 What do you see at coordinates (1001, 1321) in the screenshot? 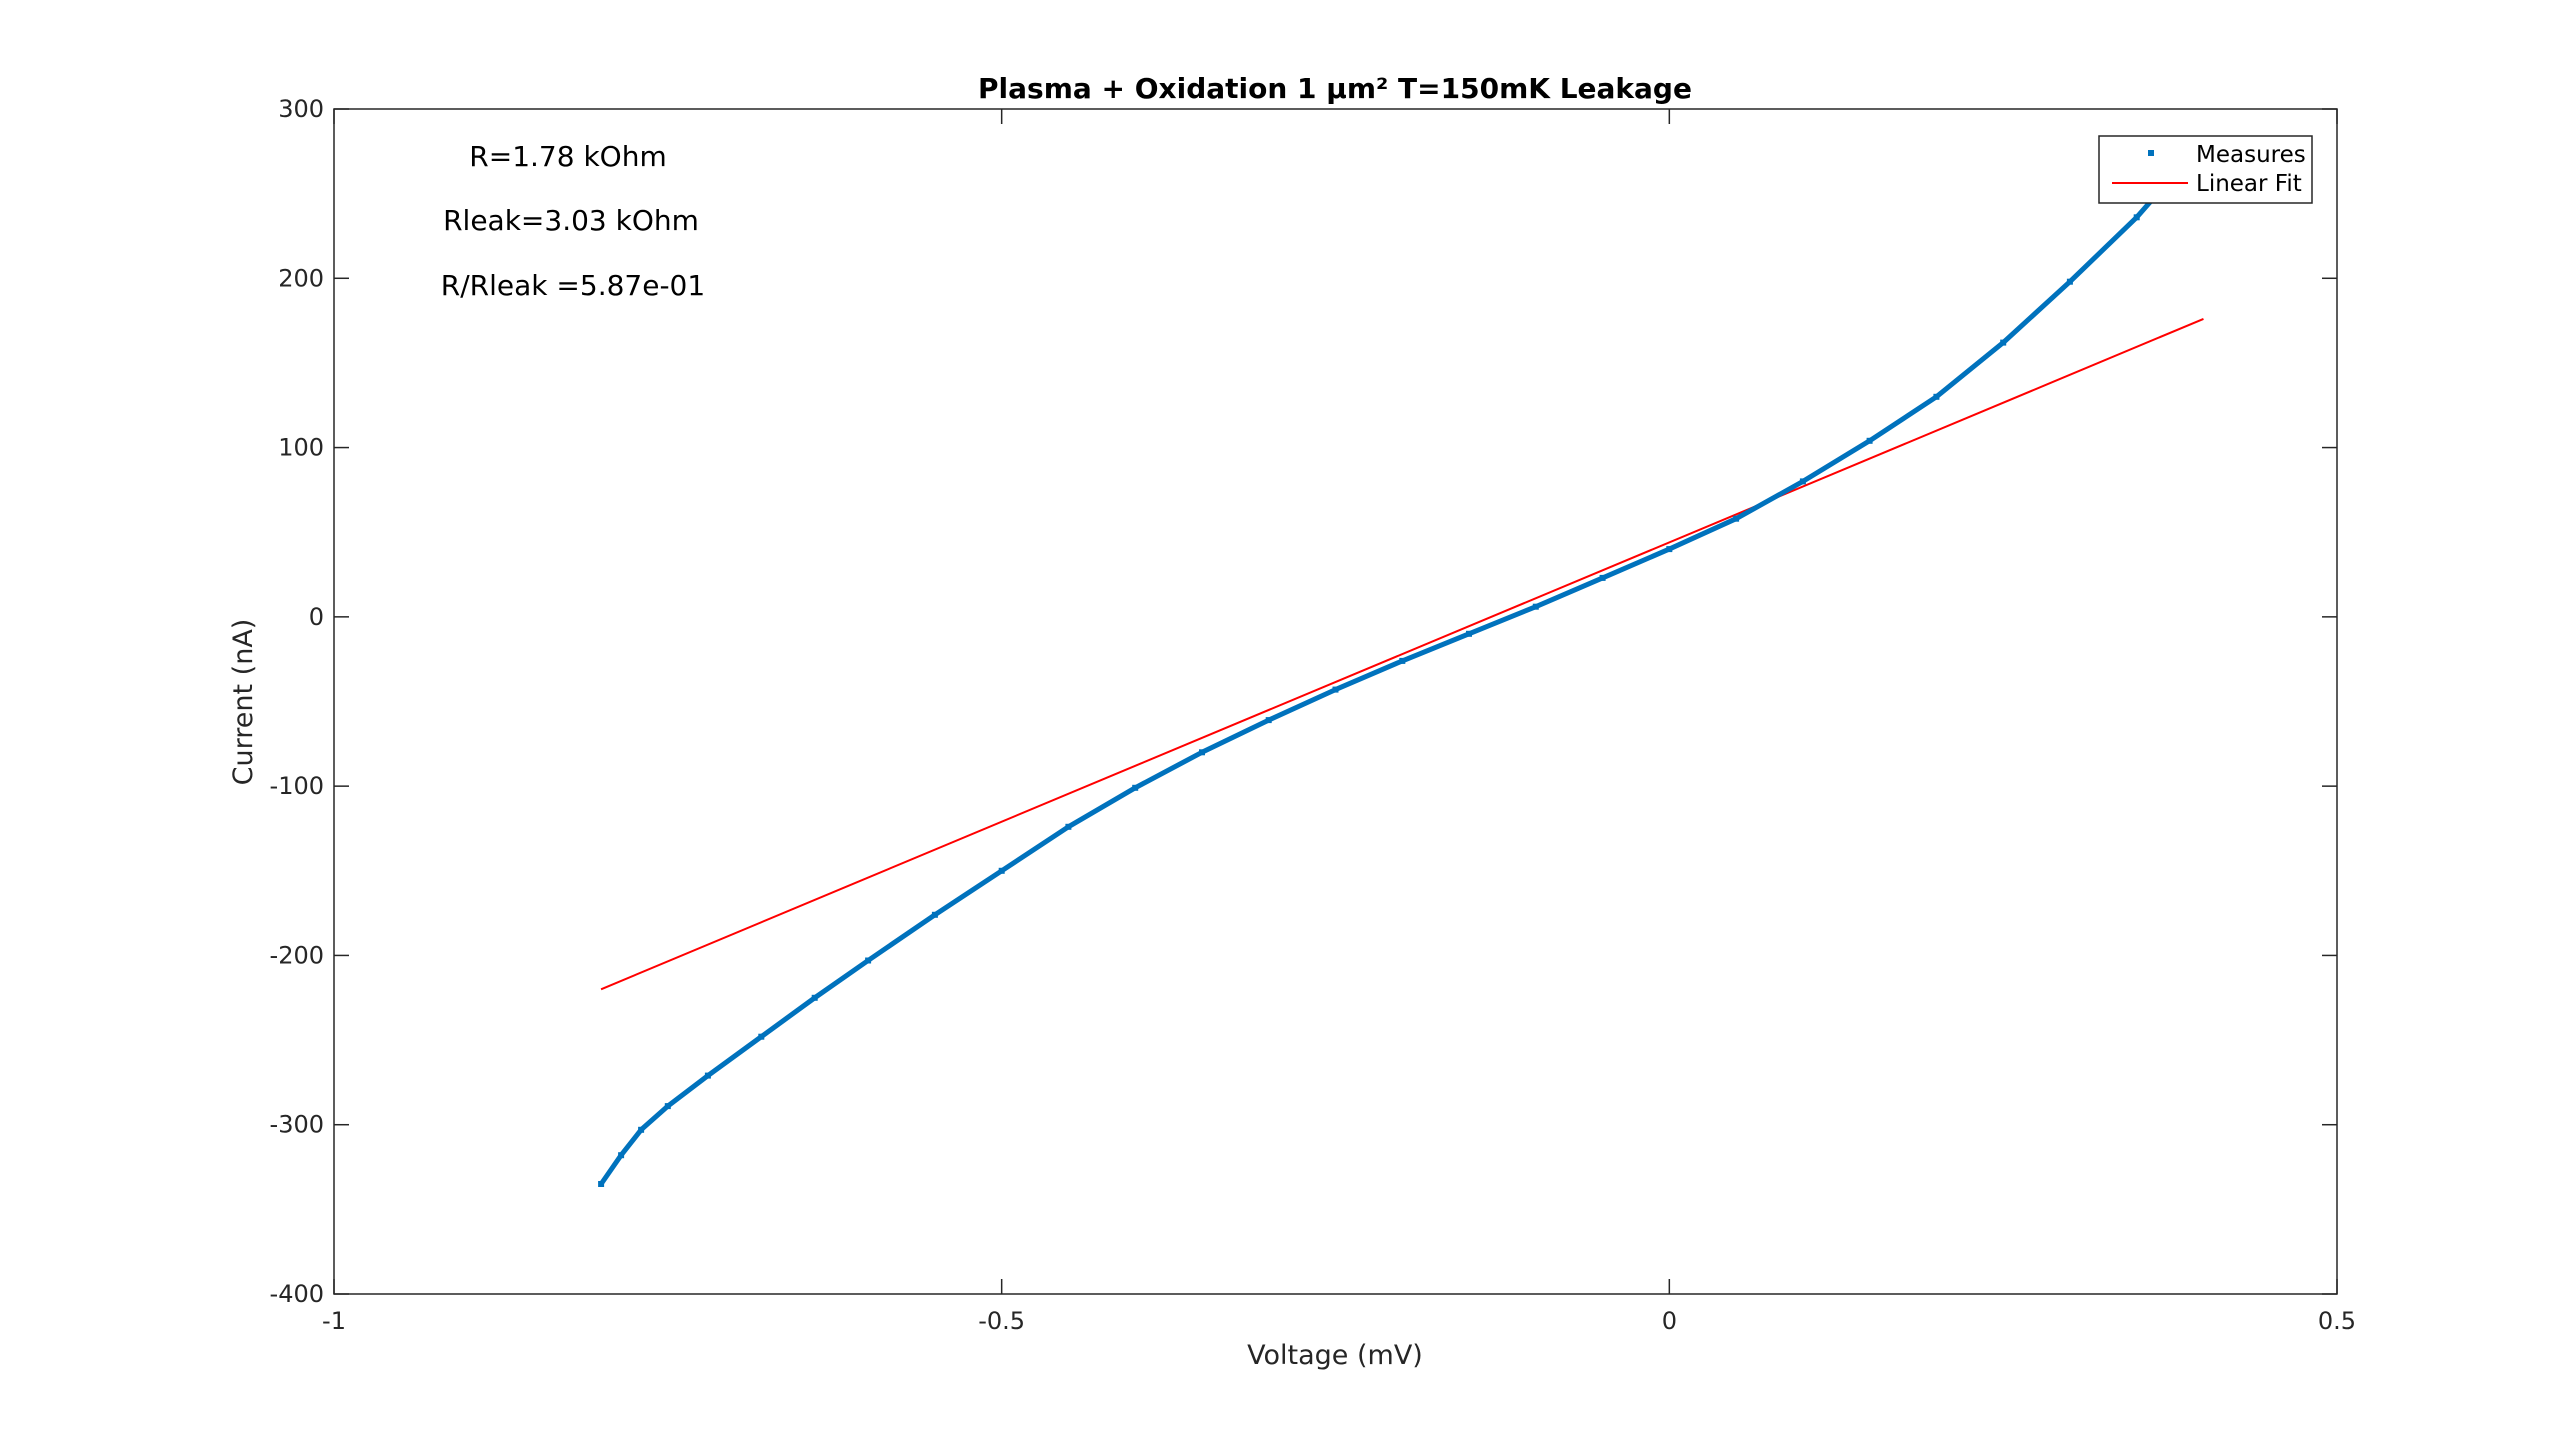
I see `x-tick-label: -0.5` at bounding box center [1001, 1321].